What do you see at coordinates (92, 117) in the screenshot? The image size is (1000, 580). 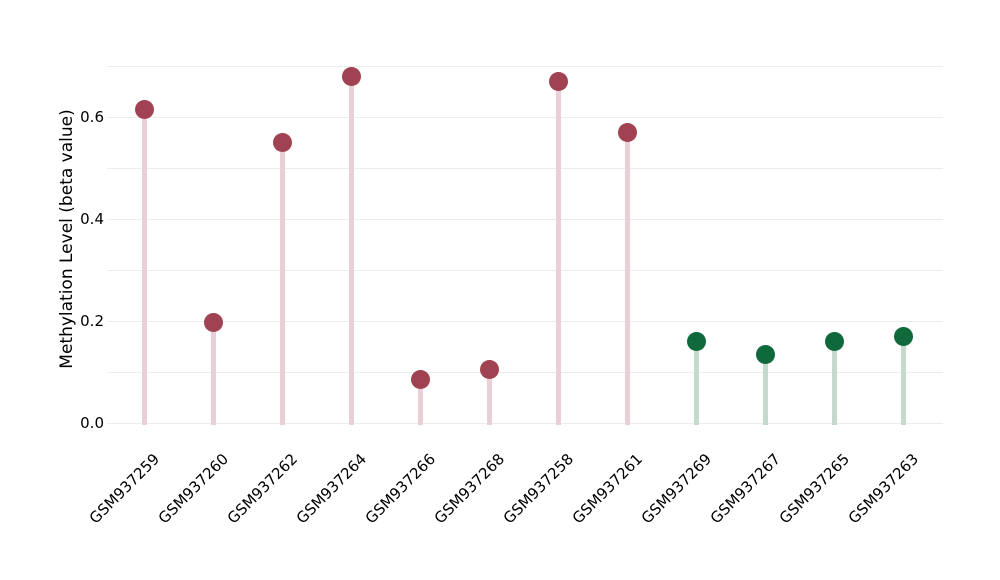 I see `y-tick-label: 0.6` at bounding box center [92, 117].